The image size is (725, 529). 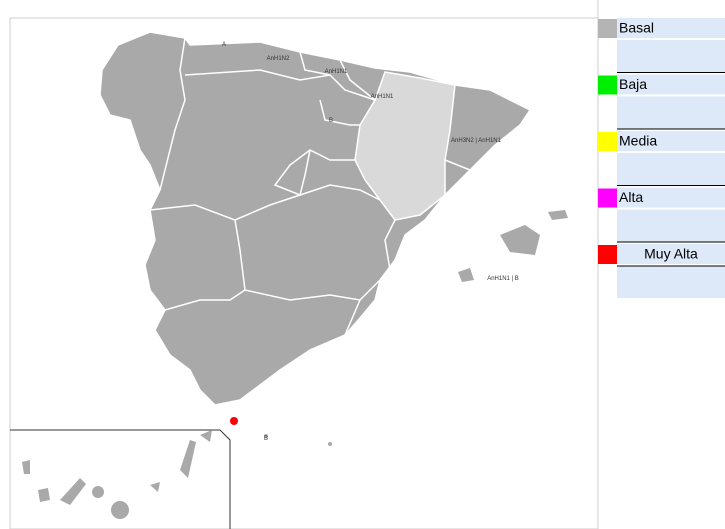 I want to click on legend-label: Media, so click(x=638, y=141).